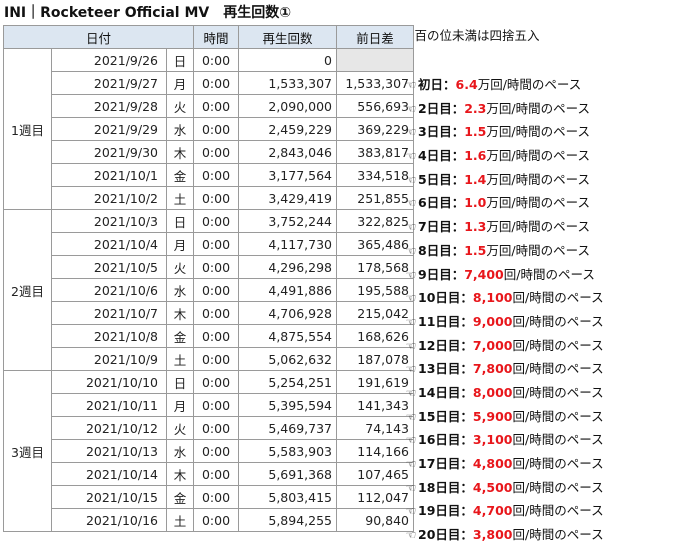  I want to click on diff-cell: 322,825, so click(375, 221).